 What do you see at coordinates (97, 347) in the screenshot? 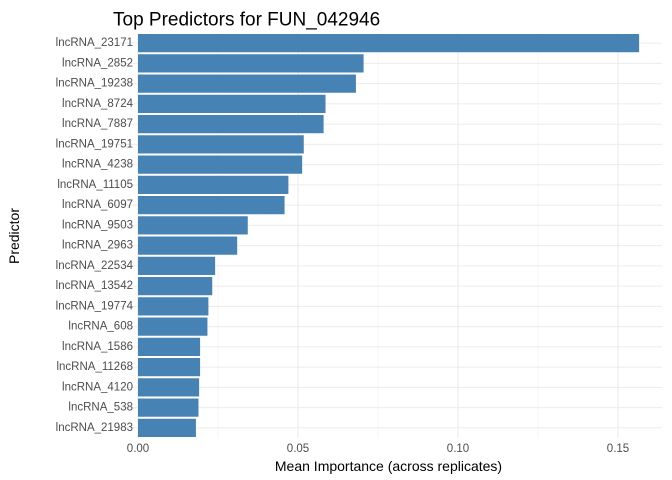
I see `y-tick-label: lncRNA_1586` at bounding box center [97, 347].